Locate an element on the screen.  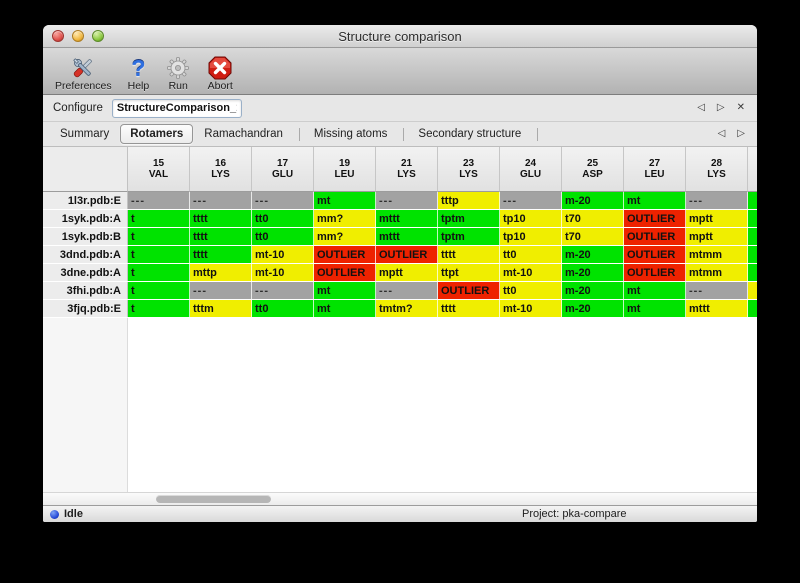
column-header-23: 23 LYS is located at coordinates (469, 169).